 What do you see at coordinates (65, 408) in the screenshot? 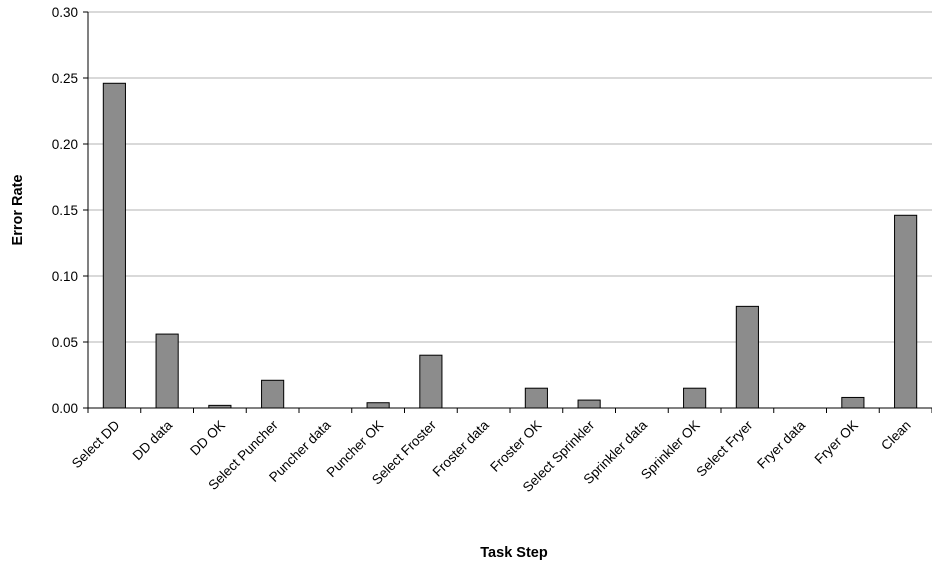
I see `y-tick-label: 0.00` at bounding box center [65, 408].